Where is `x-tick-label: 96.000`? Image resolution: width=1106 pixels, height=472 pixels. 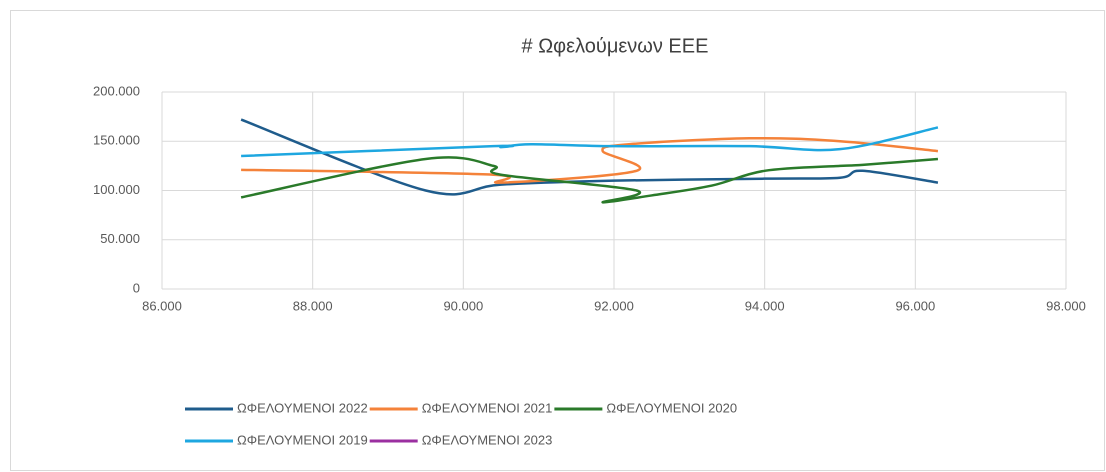 x-tick-label: 96.000 is located at coordinates (915, 305).